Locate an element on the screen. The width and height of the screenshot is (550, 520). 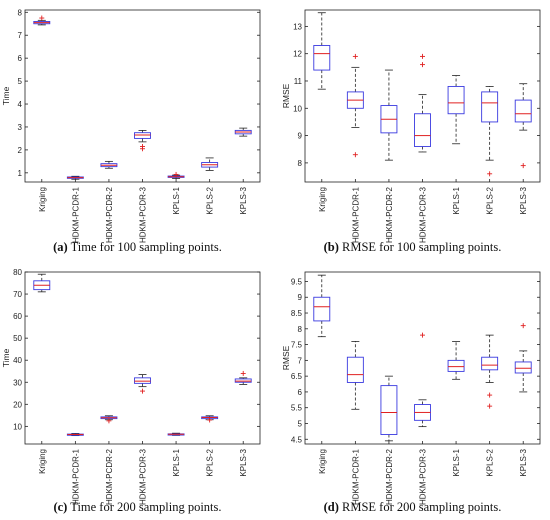
caption-a: (a) Time for 100 sampling points. is located at coordinates (137, 247).